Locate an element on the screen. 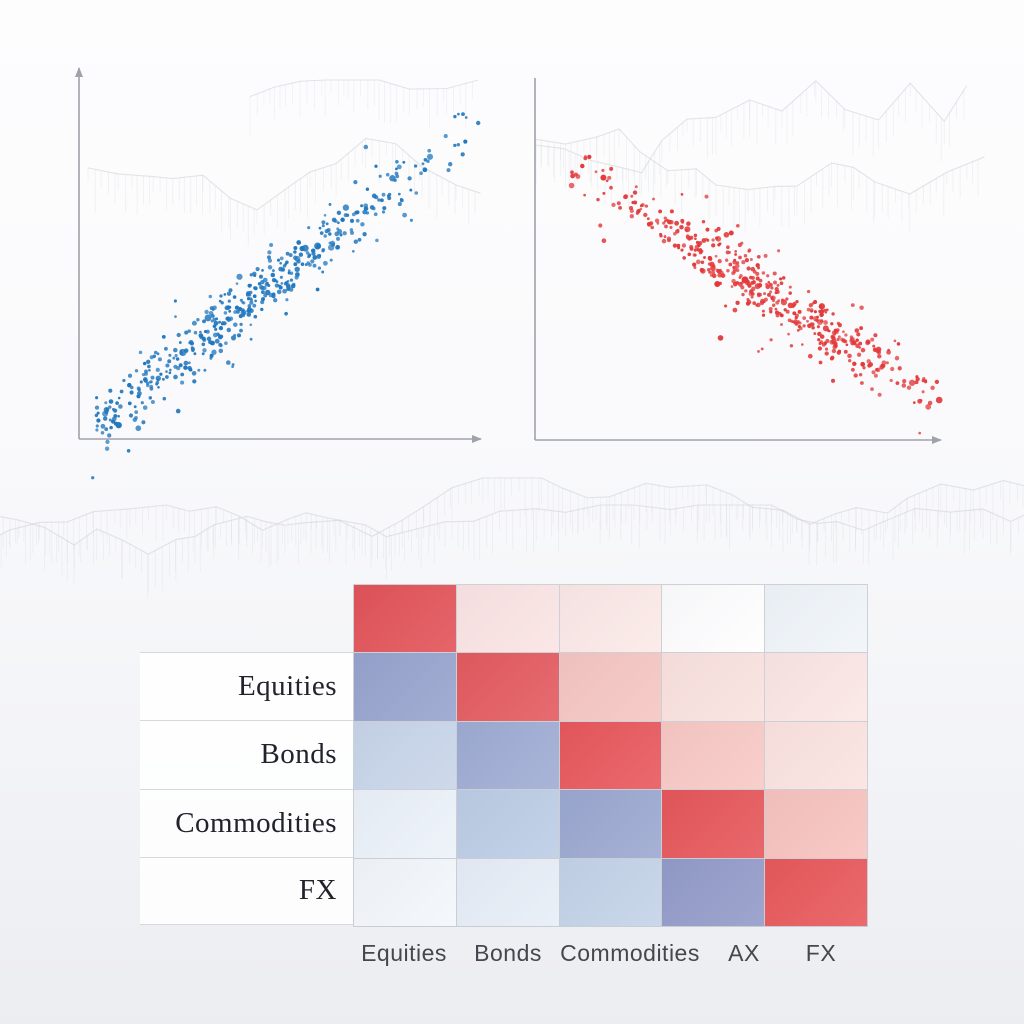  scatter-plot-negative-axes is located at coordinates (738, 261).